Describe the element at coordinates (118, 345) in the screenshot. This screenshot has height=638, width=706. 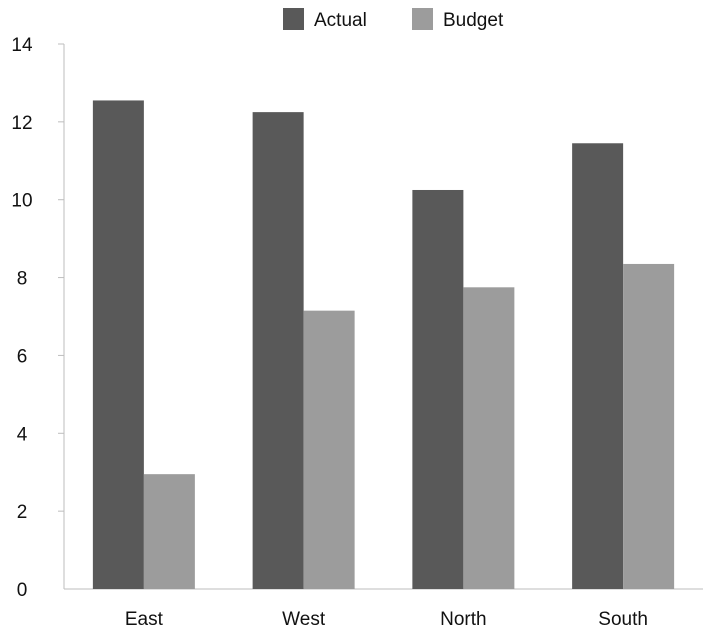
I see `bar-actual-east` at that location.